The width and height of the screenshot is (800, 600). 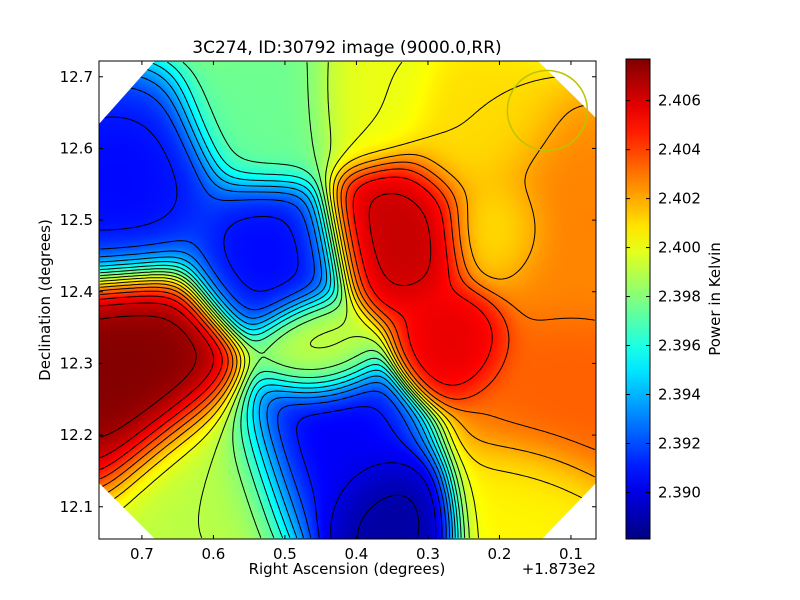 I want to click on y-tick-label: 12.7, so click(x=76, y=77).